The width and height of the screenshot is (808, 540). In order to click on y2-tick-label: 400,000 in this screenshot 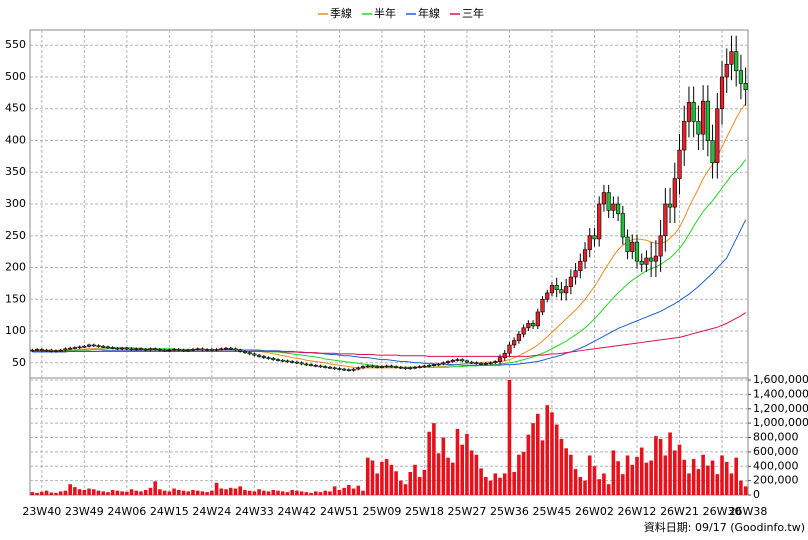, I will do `click(776, 465)`.